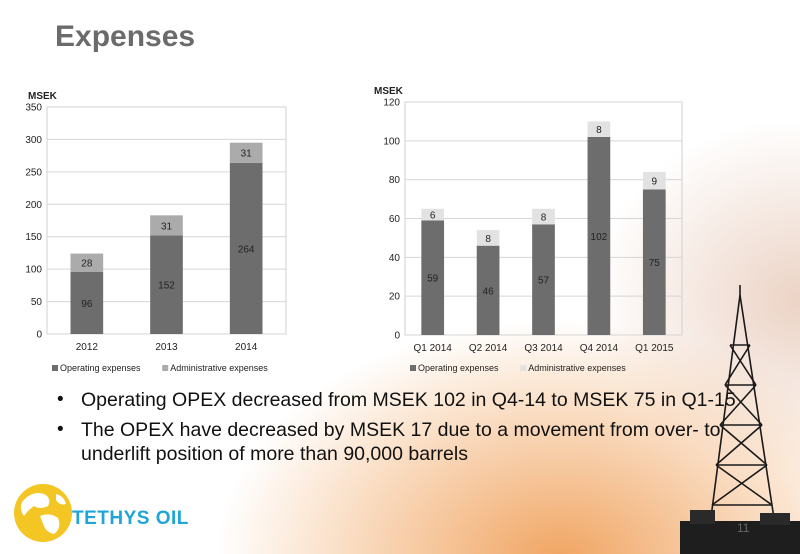 This screenshot has height=554, width=800. What do you see at coordinates (130, 518) in the screenshot?
I see `logo-text: TETHYS OIL` at bounding box center [130, 518].